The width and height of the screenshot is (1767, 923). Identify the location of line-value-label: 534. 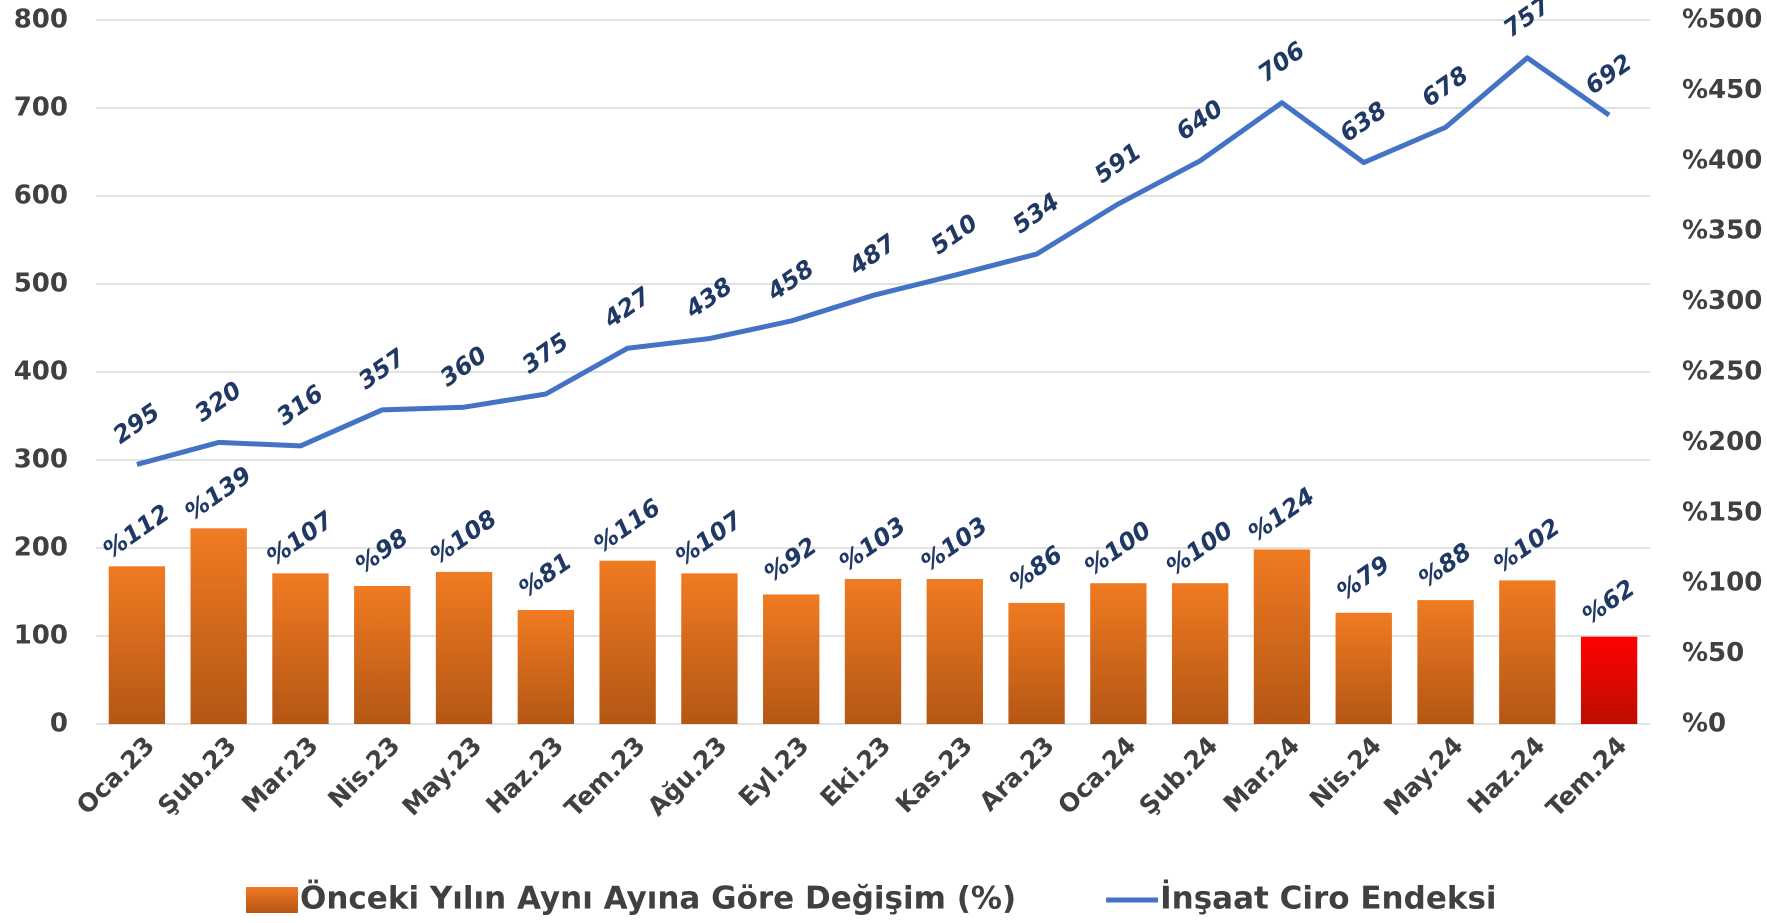
(1035, 213).